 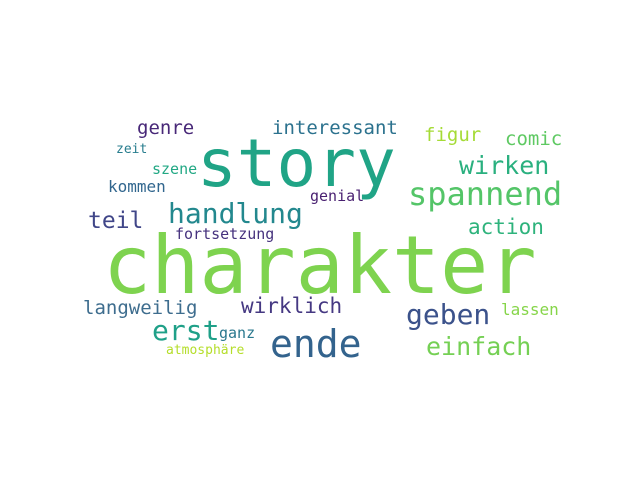 I want to click on word-langweilig: langweilig, so click(x=140, y=308).